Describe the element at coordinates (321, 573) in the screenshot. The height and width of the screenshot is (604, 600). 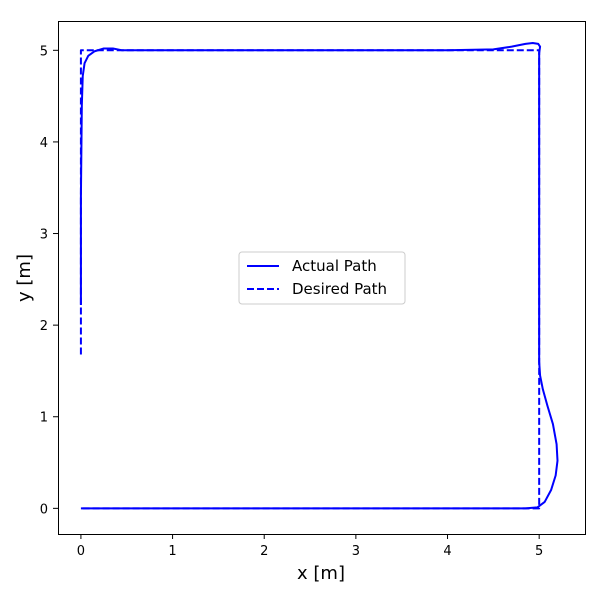
I see `x-axis-label: x [m]` at that location.